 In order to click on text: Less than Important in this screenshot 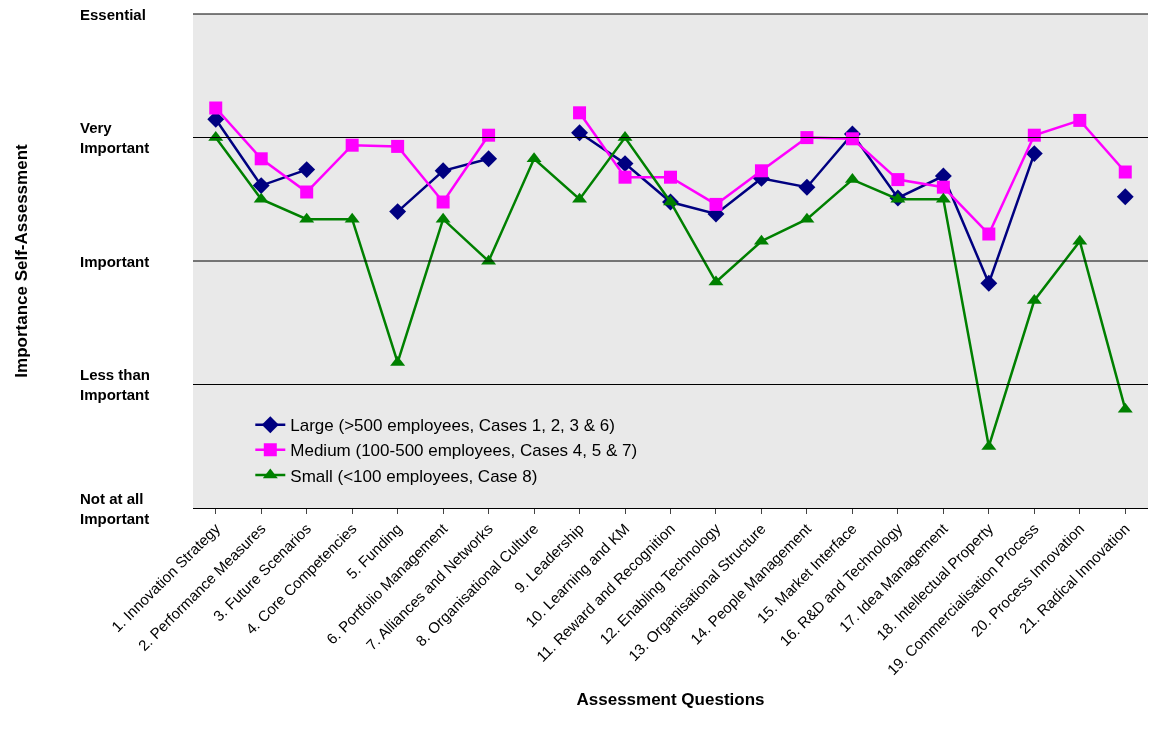, I will do `click(115, 384)`.